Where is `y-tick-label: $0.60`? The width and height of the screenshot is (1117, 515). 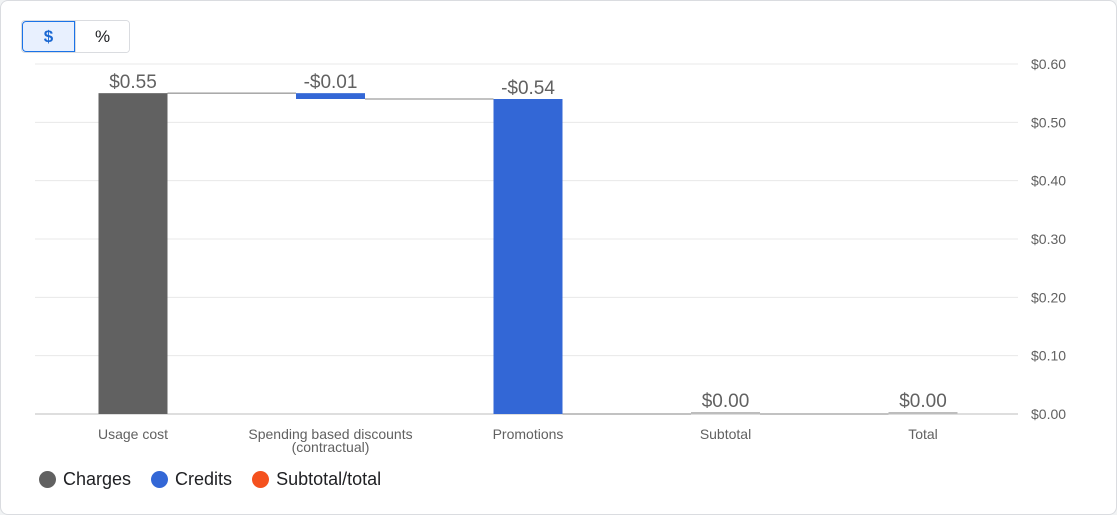 y-tick-label: $0.60 is located at coordinates (1048, 64).